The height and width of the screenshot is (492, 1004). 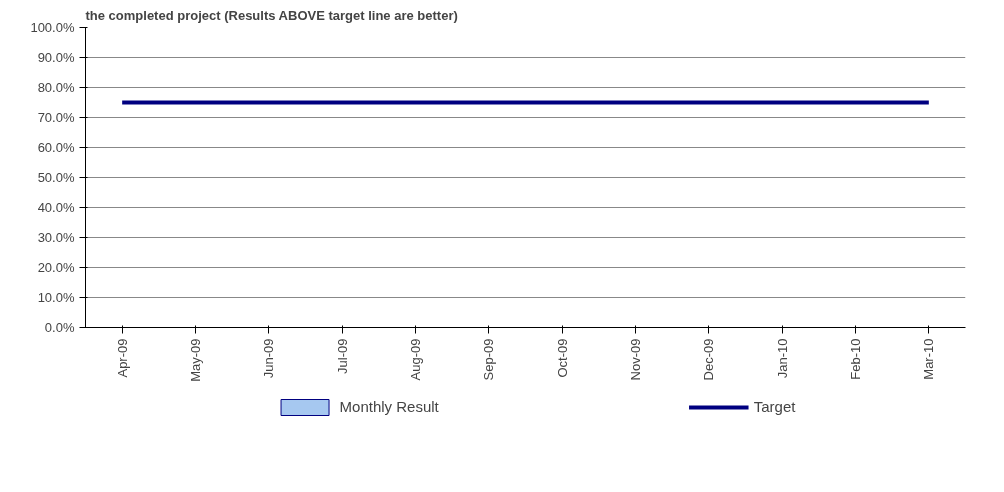 I want to click on x-tick-label: Feb-10, so click(x=855, y=359).